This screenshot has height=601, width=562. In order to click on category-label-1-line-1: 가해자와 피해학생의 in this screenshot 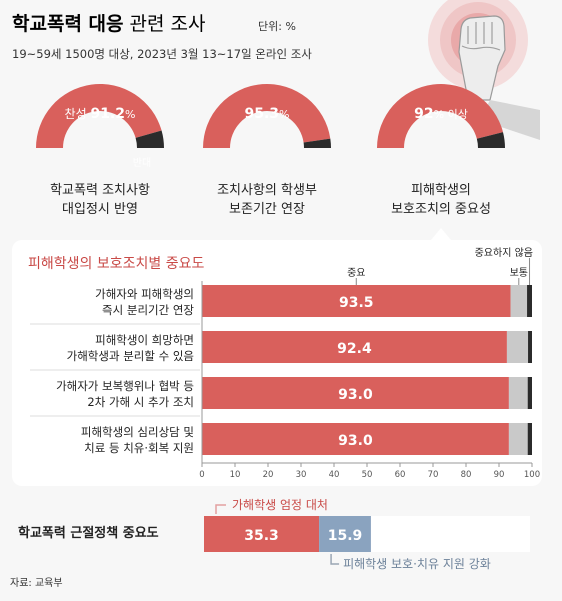, I will do `click(144, 294)`.